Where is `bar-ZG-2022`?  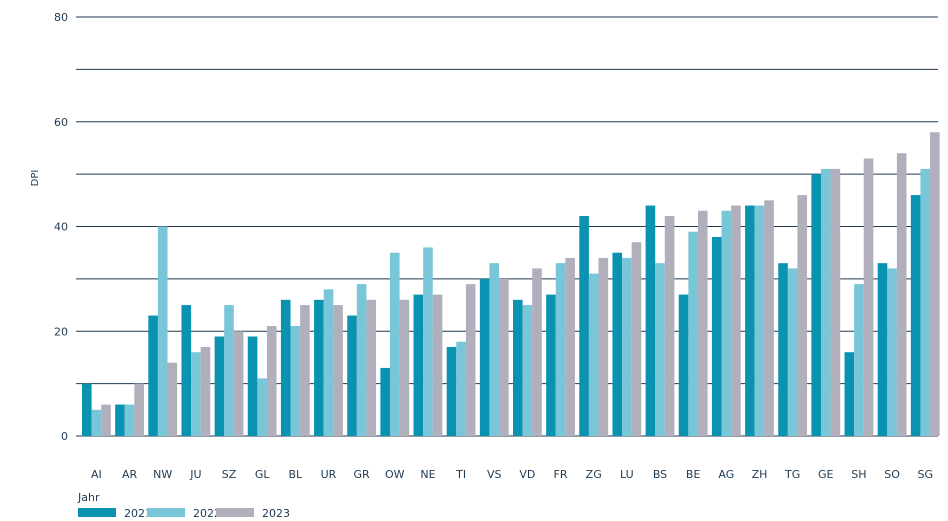 bar-ZG-2022 is located at coordinates (593, 354).